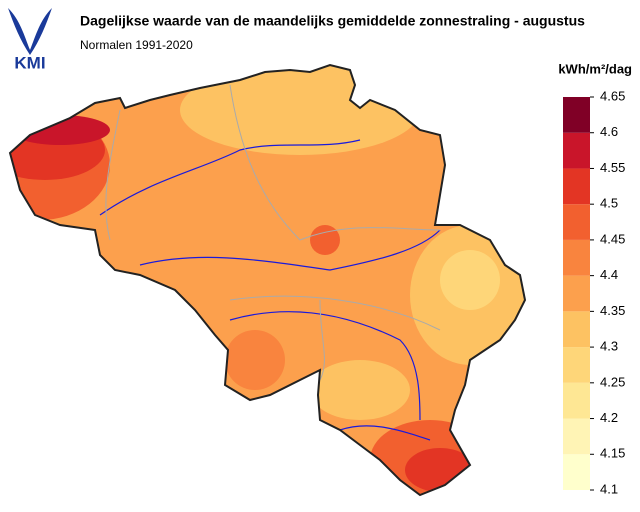 This screenshot has height=512, width=640. What do you see at coordinates (612, 310) in the screenshot?
I see `legend-tick-label: 4.35` at bounding box center [612, 310].